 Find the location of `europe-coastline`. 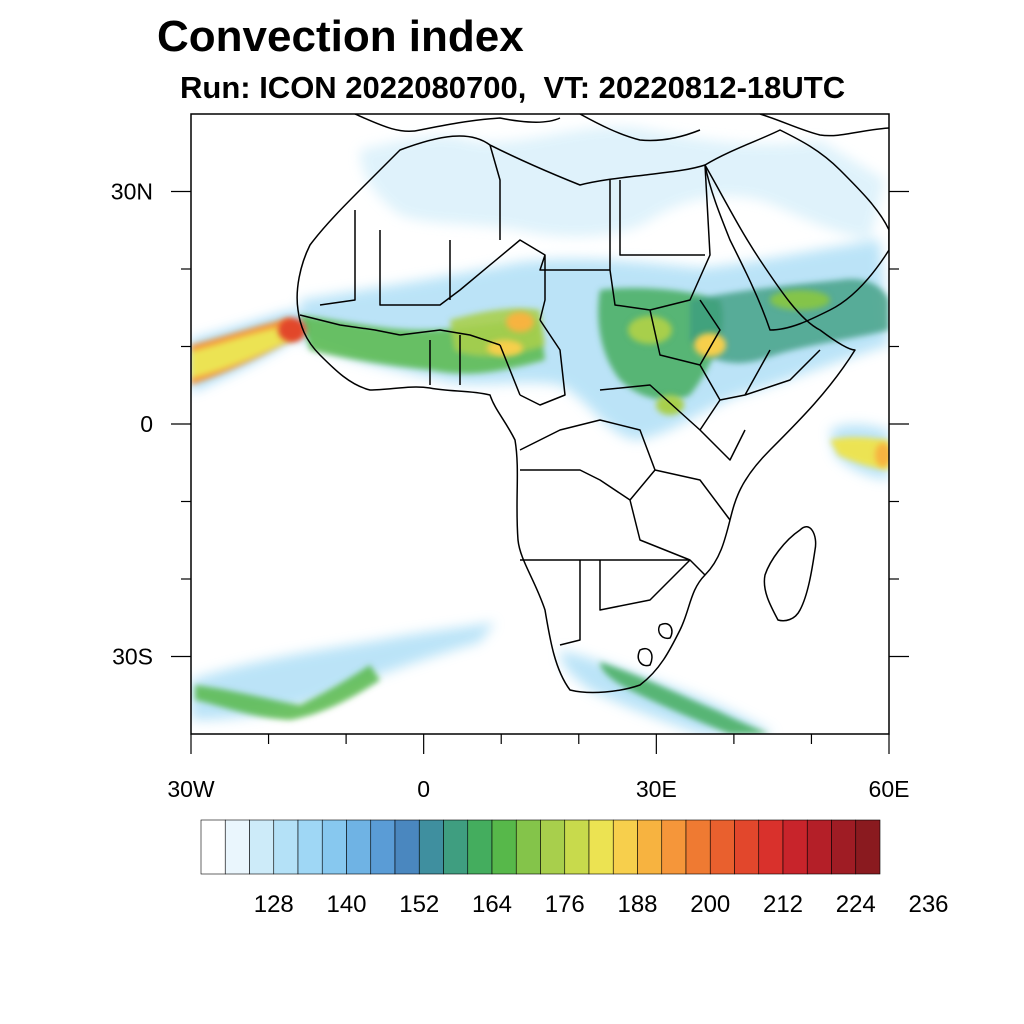

europe-coastline is located at coordinates (621, 128).